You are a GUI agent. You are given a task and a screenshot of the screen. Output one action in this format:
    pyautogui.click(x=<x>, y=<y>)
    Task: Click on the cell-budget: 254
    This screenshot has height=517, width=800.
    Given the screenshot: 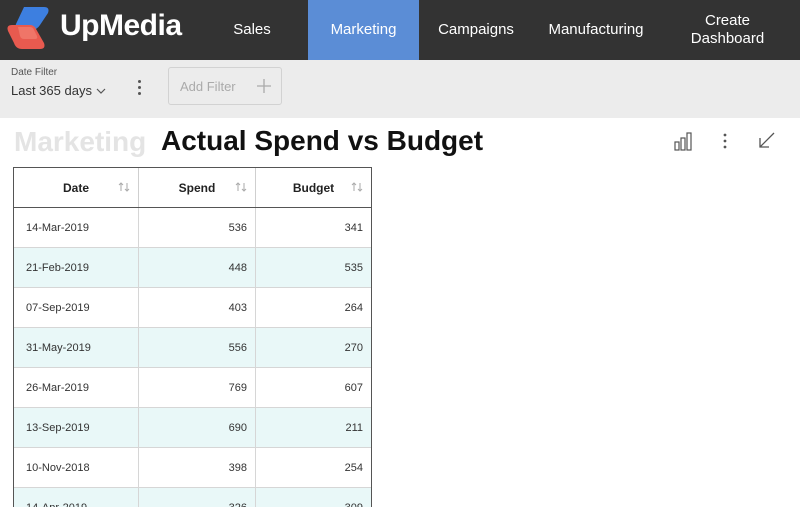 What is the action you would take?
    pyautogui.click(x=353, y=468)
    